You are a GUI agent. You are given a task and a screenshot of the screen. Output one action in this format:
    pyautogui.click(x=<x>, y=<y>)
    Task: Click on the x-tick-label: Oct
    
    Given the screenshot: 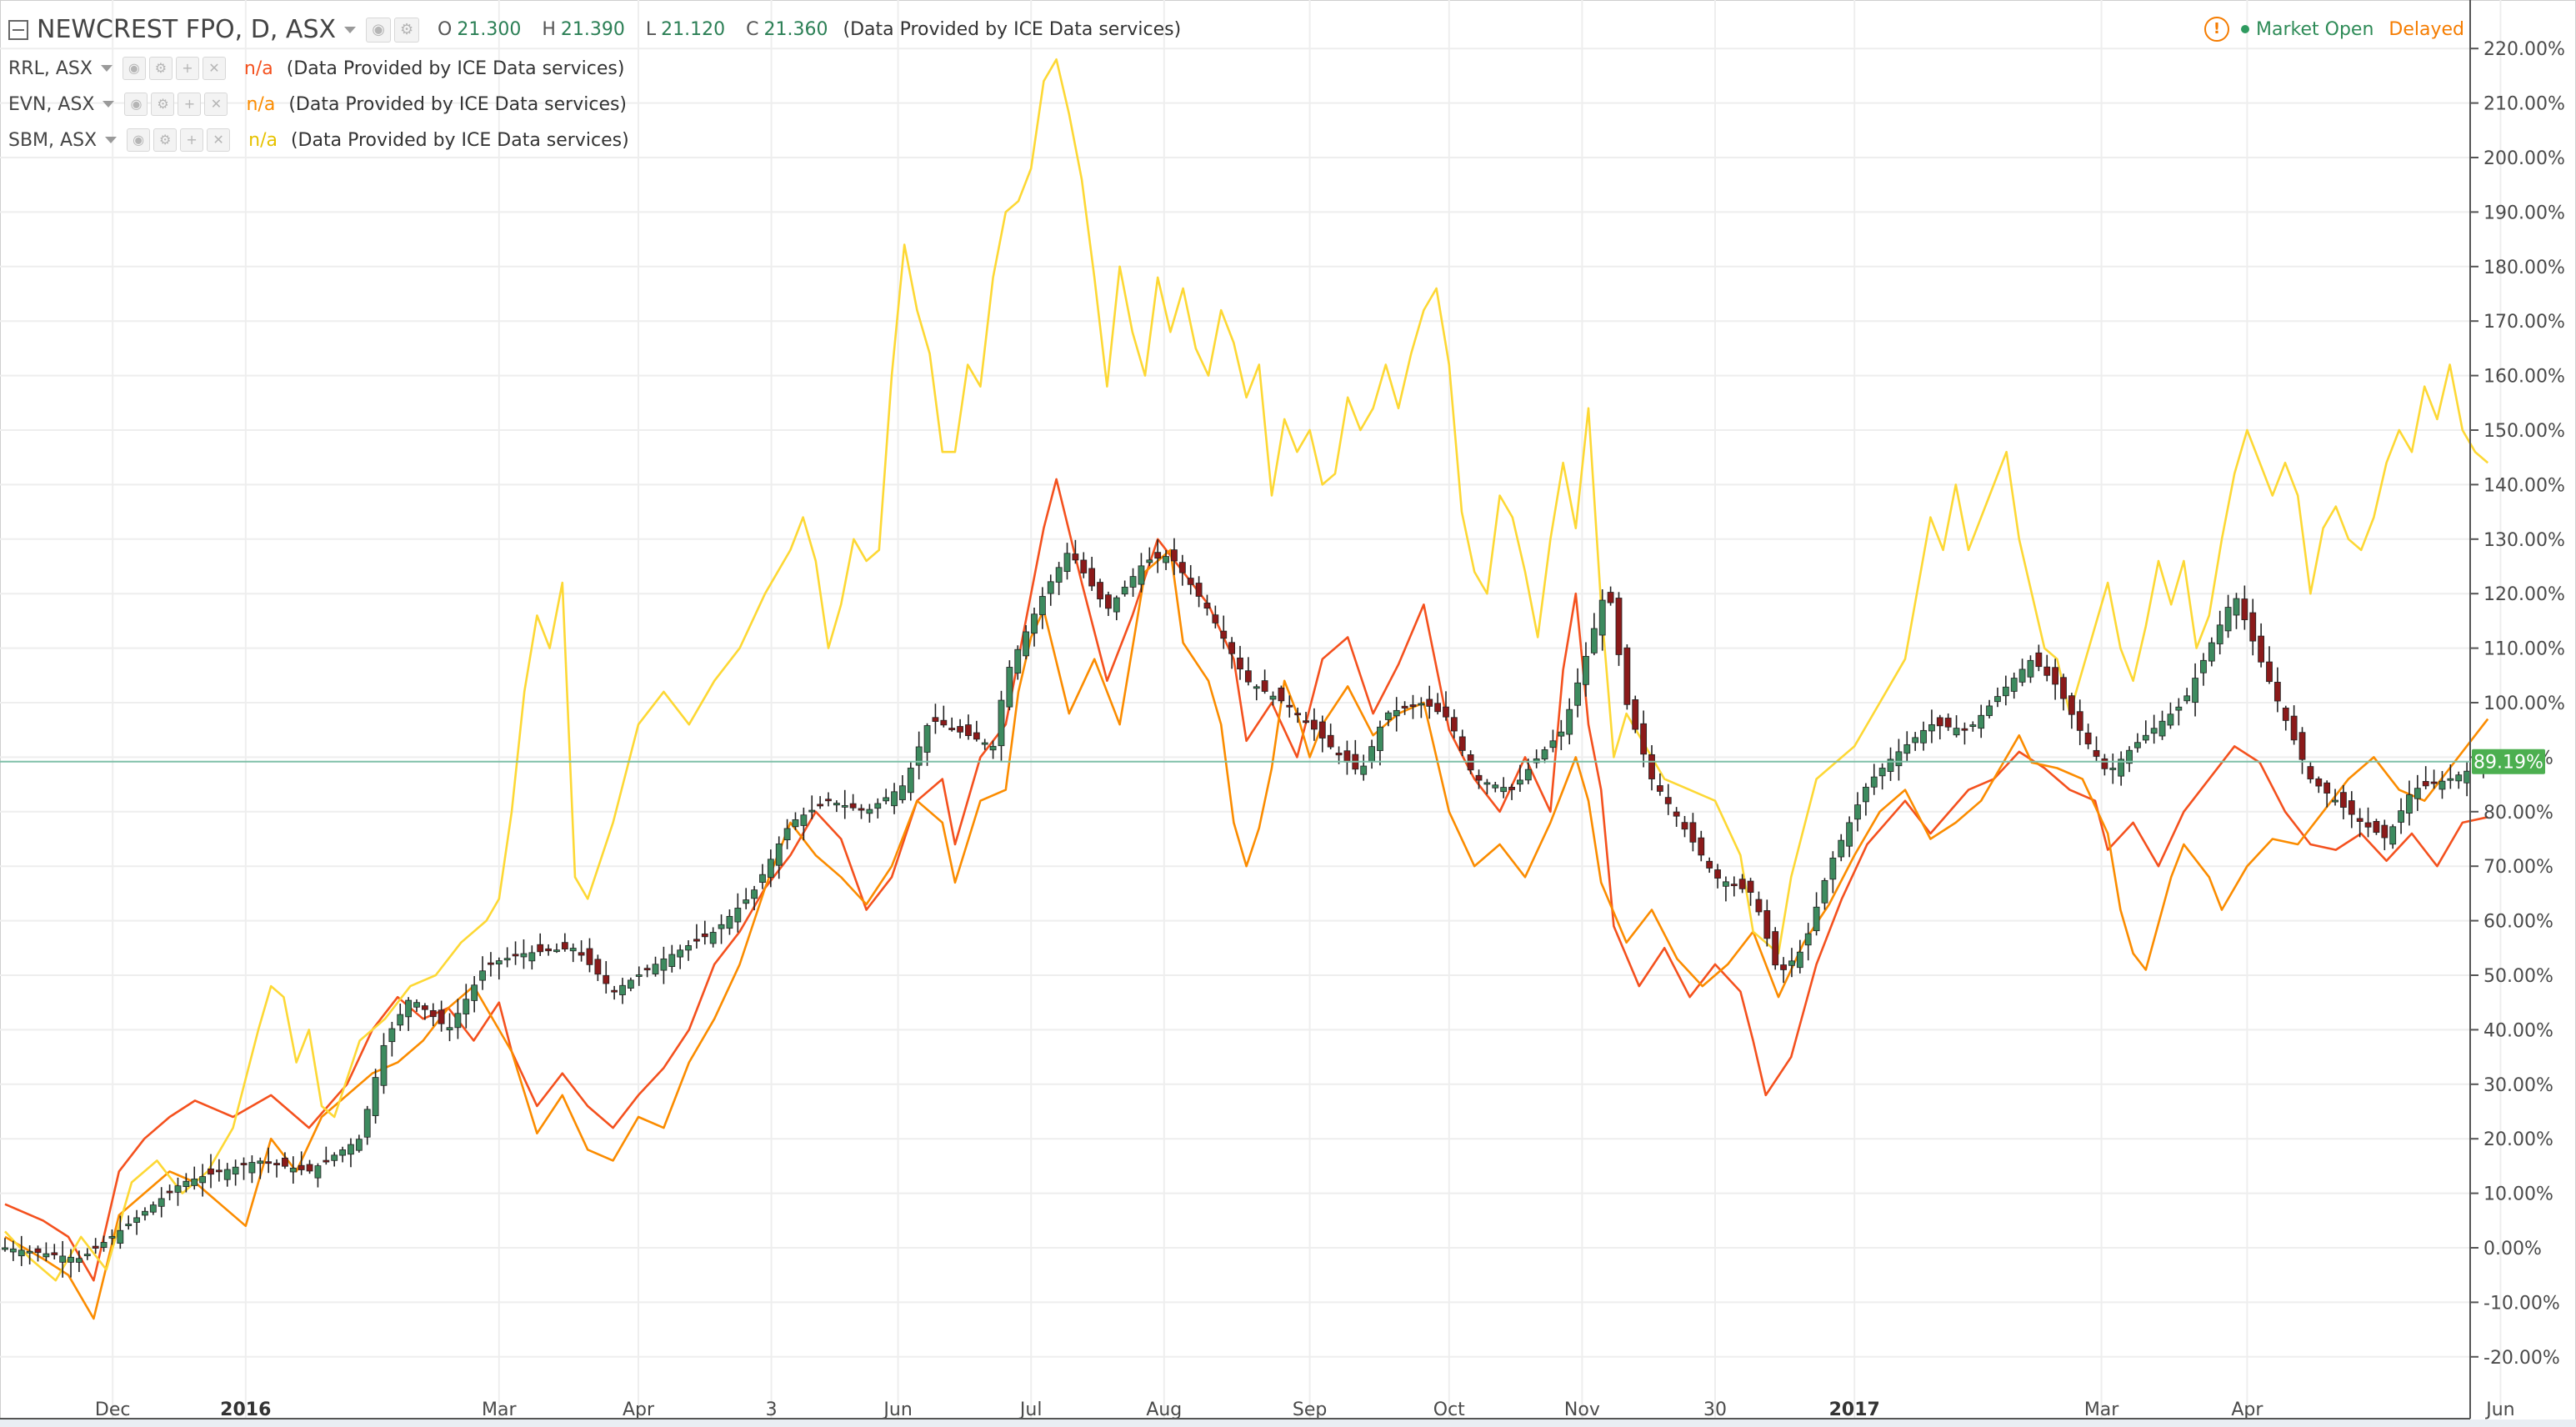 What is the action you would take?
    pyautogui.click(x=1449, y=1409)
    